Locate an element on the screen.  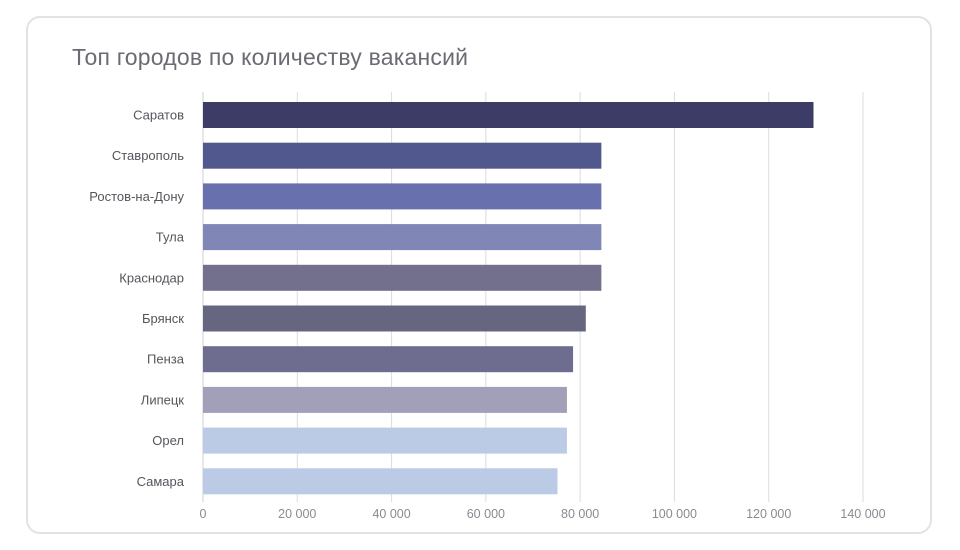
category-label-3: Ростов-на-Дону is located at coordinates (136, 196).